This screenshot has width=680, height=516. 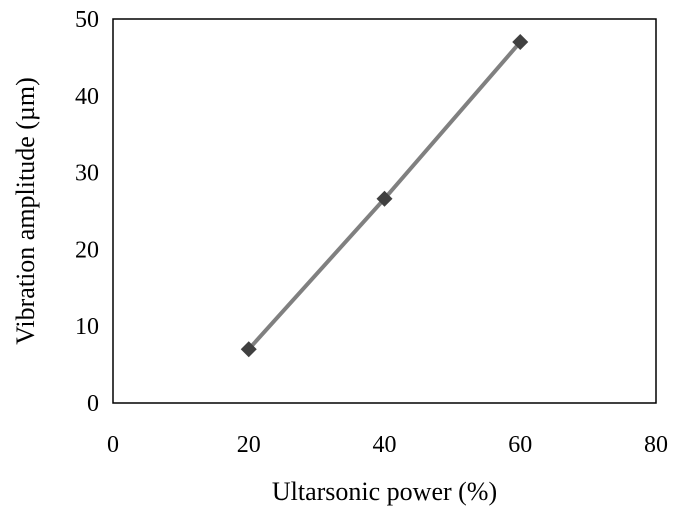 What do you see at coordinates (87, 97) in the screenshot?
I see `y-tick-label: 40` at bounding box center [87, 97].